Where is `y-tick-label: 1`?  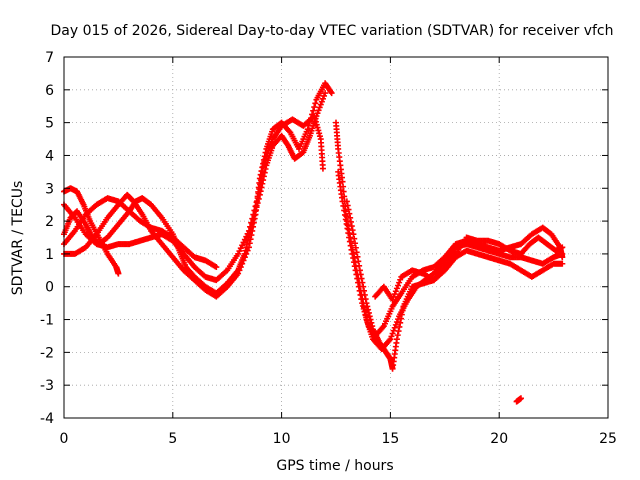 y-tick-label: 1 is located at coordinates (49, 255).